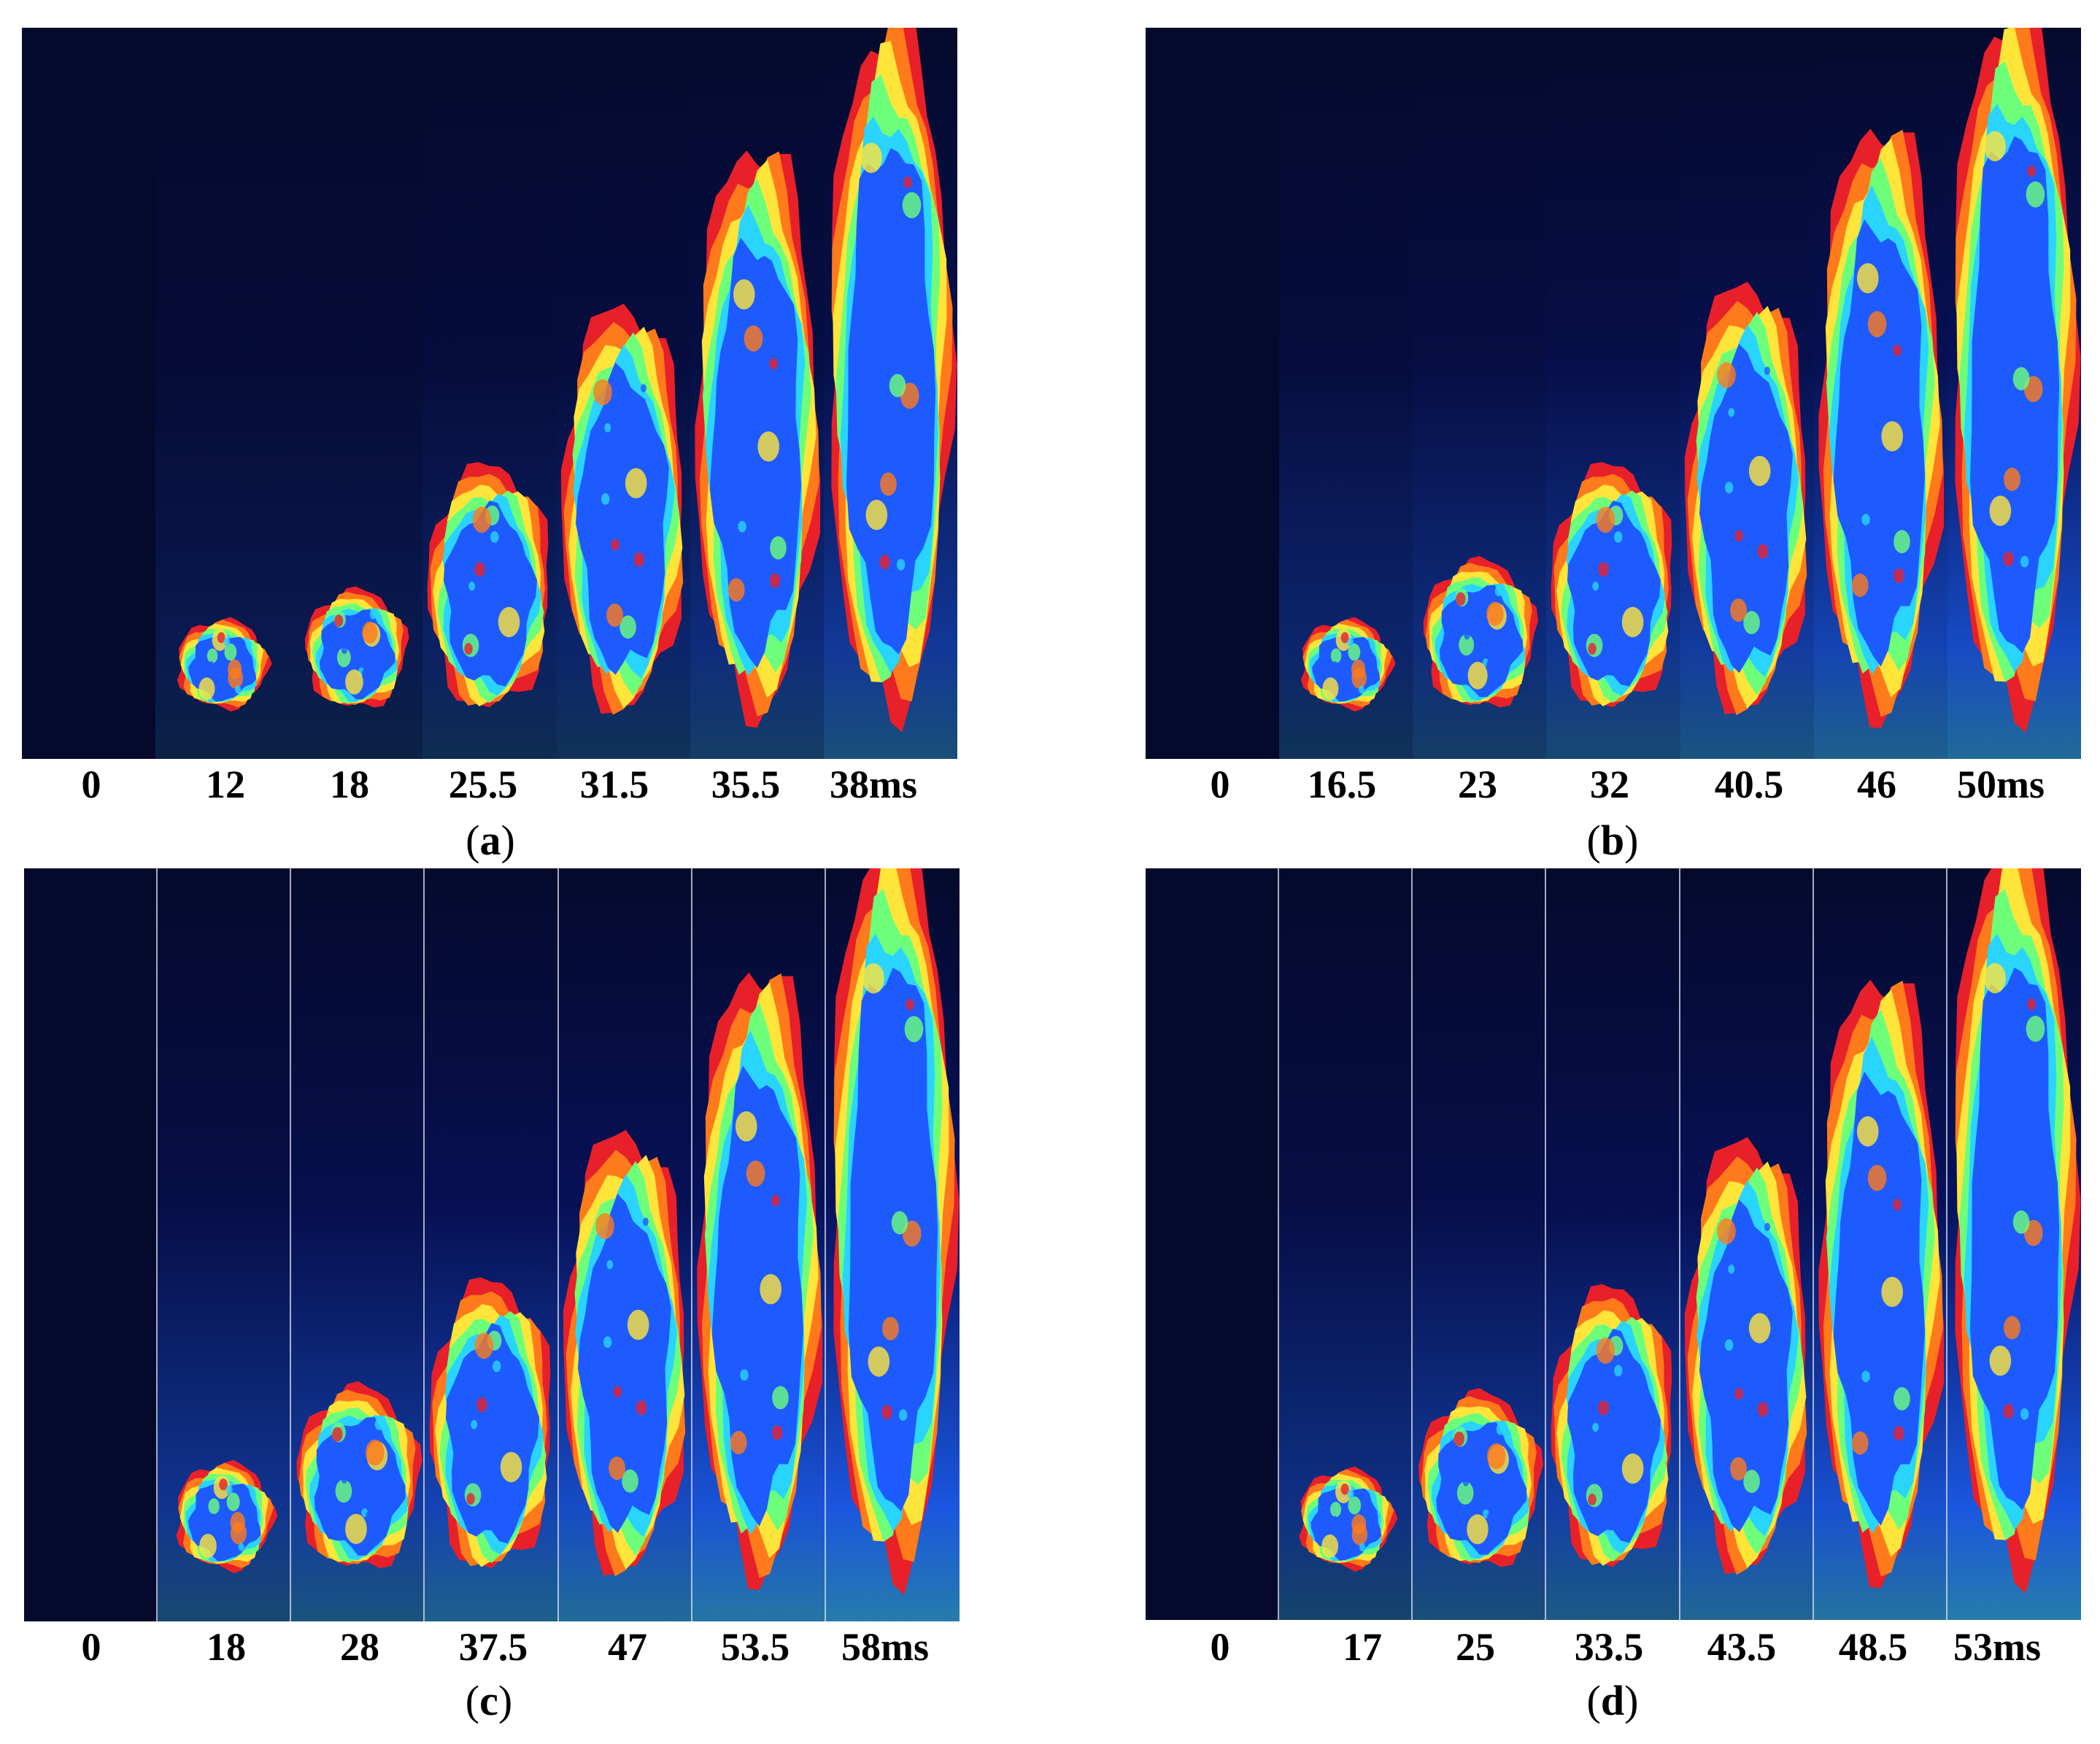  Describe the element at coordinates (873, 784) in the screenshot. I see `time-label: 38ms` at that location.